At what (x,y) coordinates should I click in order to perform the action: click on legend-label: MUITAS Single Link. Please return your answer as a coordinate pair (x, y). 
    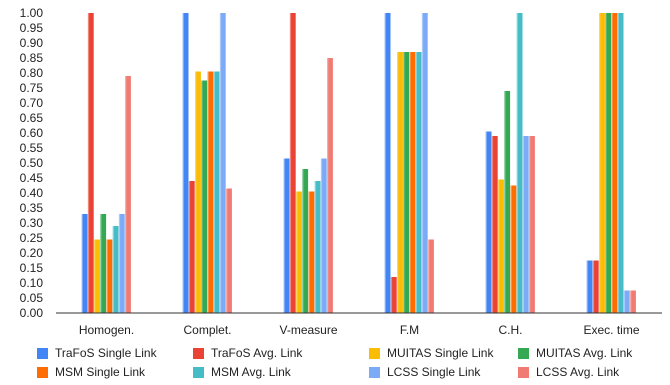
    Looking at the image, I should click on (440, 353).